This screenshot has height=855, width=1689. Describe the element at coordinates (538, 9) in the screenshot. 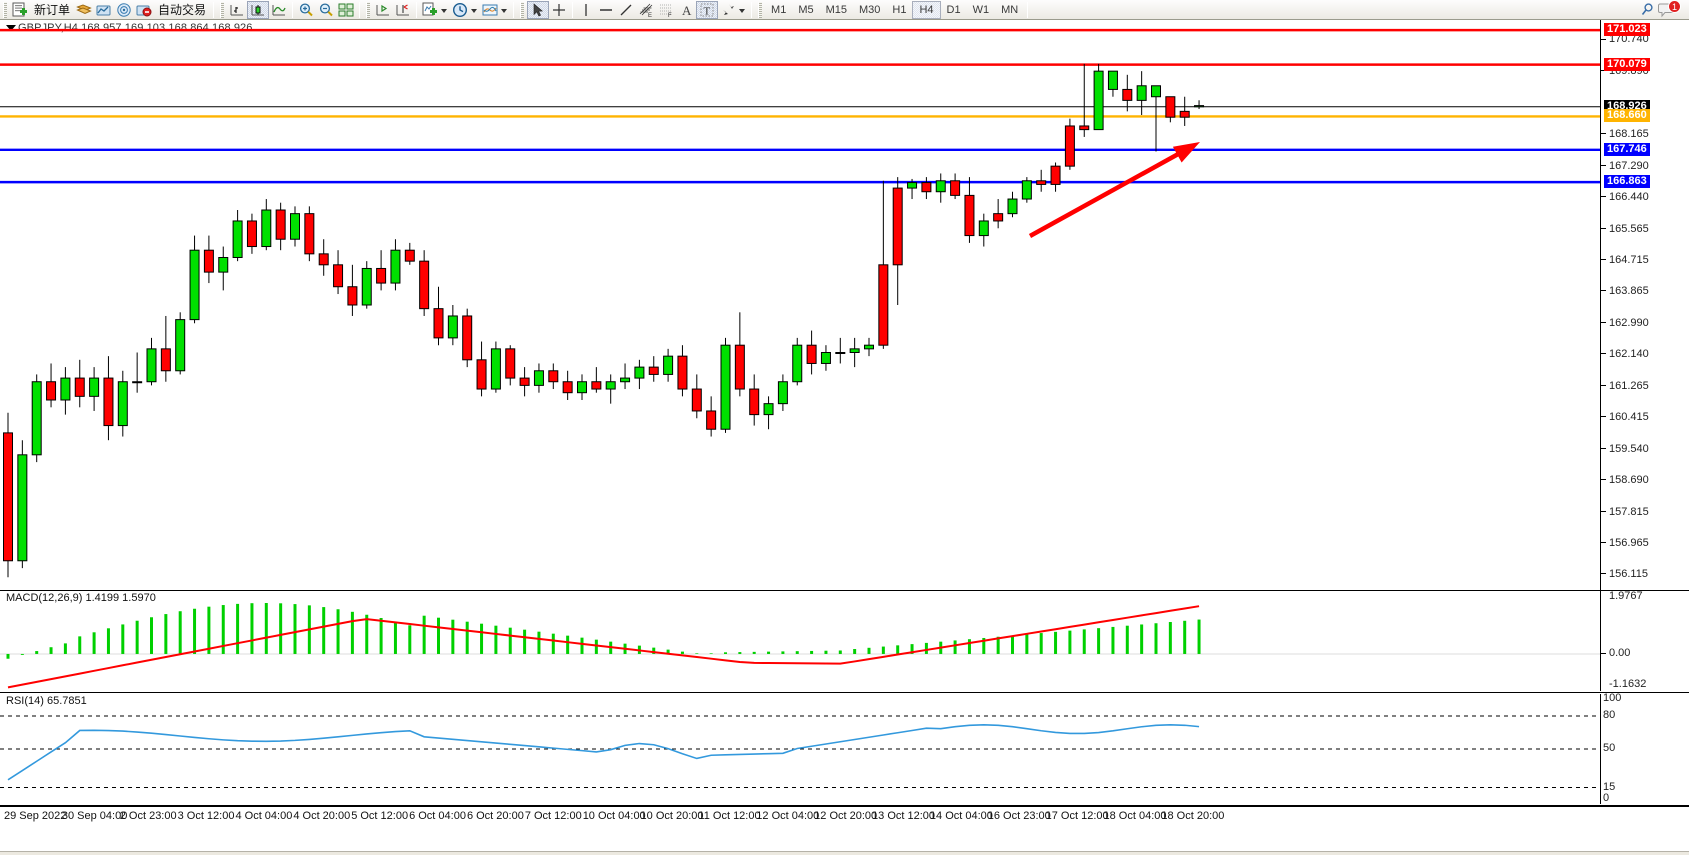

I see `cursor-icon` at that location.